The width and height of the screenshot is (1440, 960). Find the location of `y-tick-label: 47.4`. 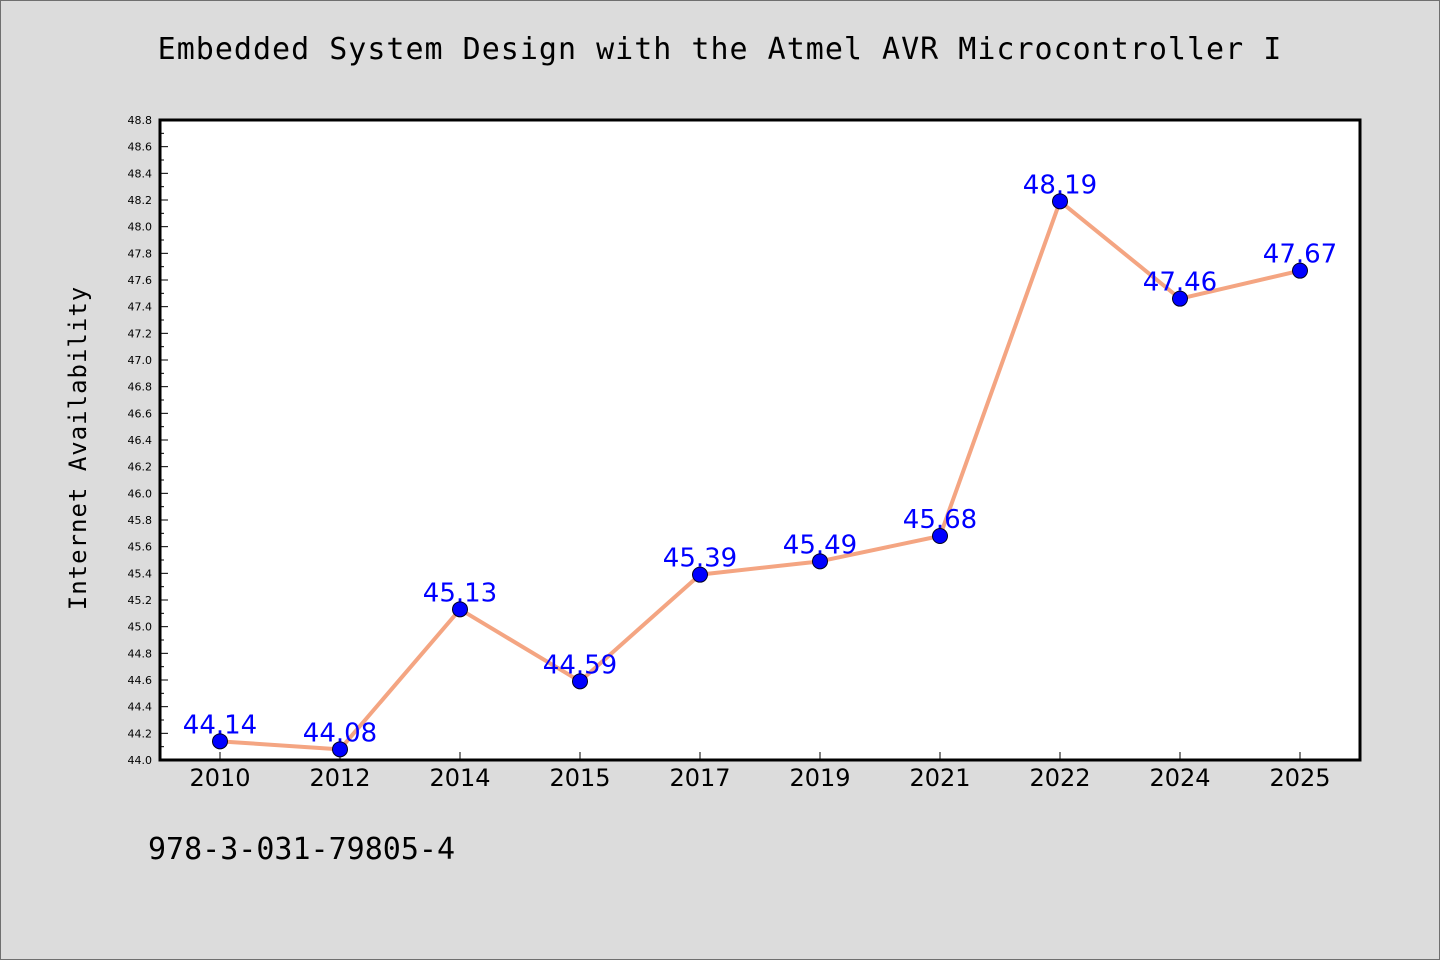

y-tick-label: 47.4 is located at coordinates (140, 307).